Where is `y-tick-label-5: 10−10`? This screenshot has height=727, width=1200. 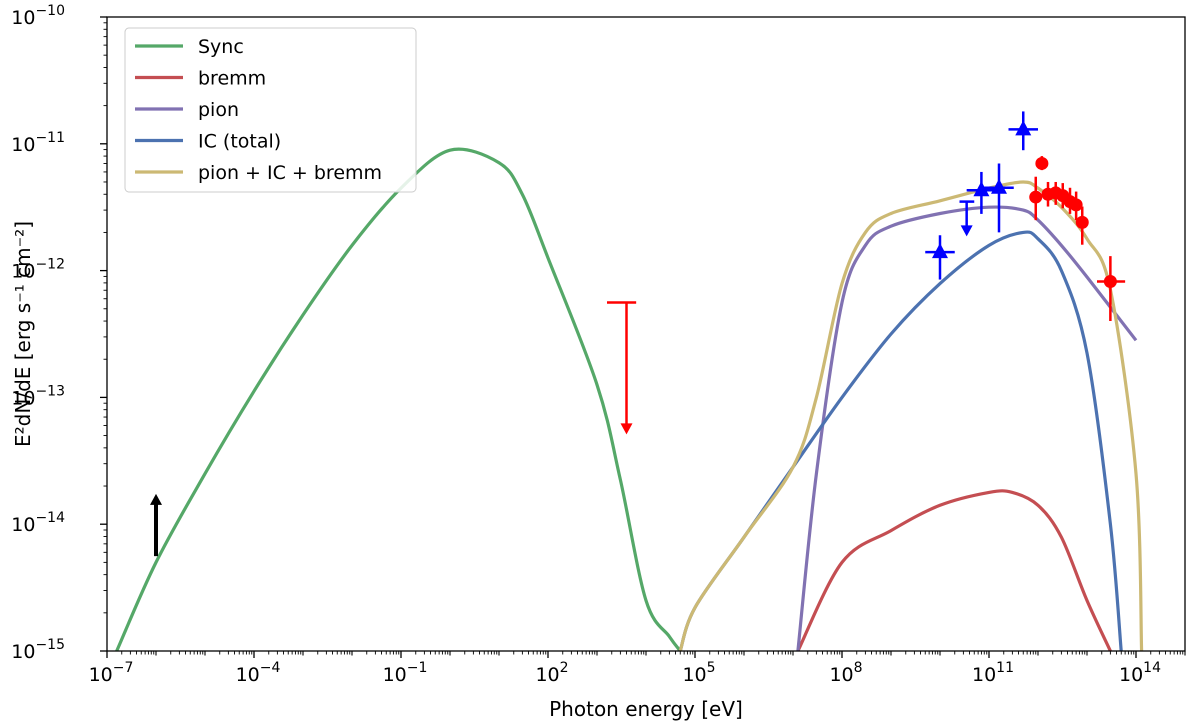 y-tick-label-5: 10−10 is located at coordinates (38, 16).